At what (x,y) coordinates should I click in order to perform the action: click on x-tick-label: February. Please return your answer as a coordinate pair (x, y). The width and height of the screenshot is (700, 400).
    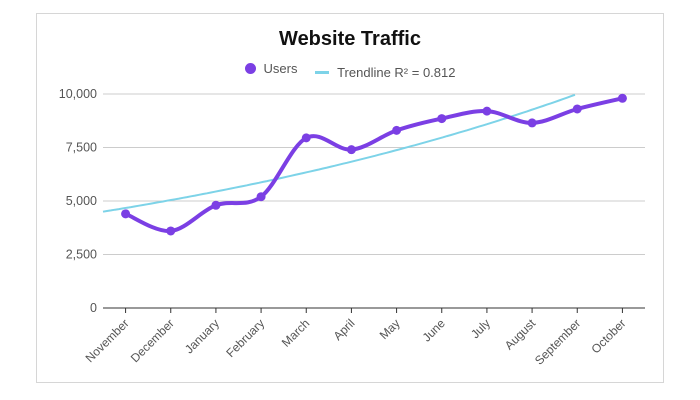
    Looking at the image, I should click on (245, 338).